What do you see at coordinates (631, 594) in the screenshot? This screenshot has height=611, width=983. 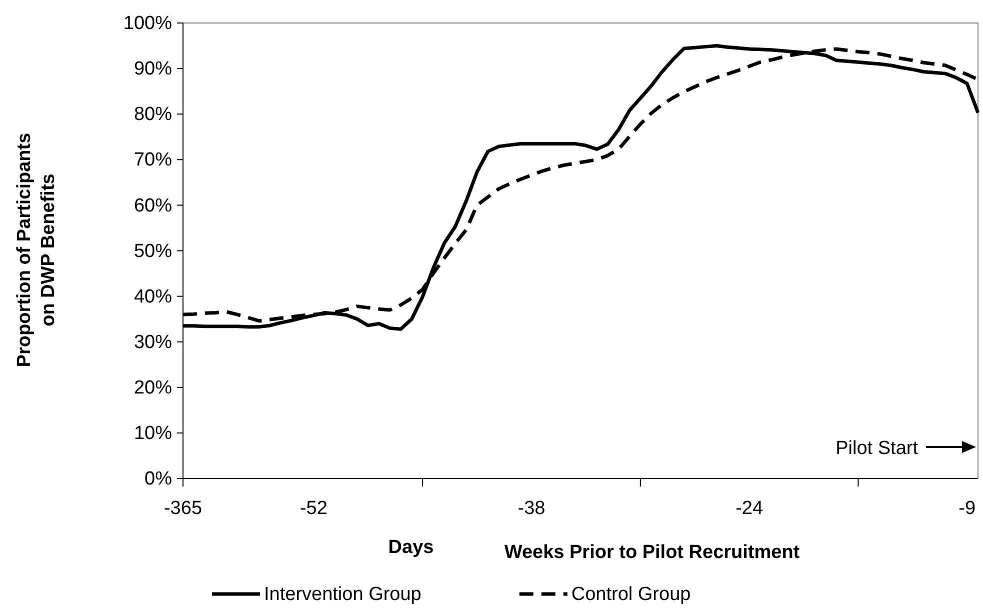 I see `legend-label: Control Group` at bounding box center [631, 594].